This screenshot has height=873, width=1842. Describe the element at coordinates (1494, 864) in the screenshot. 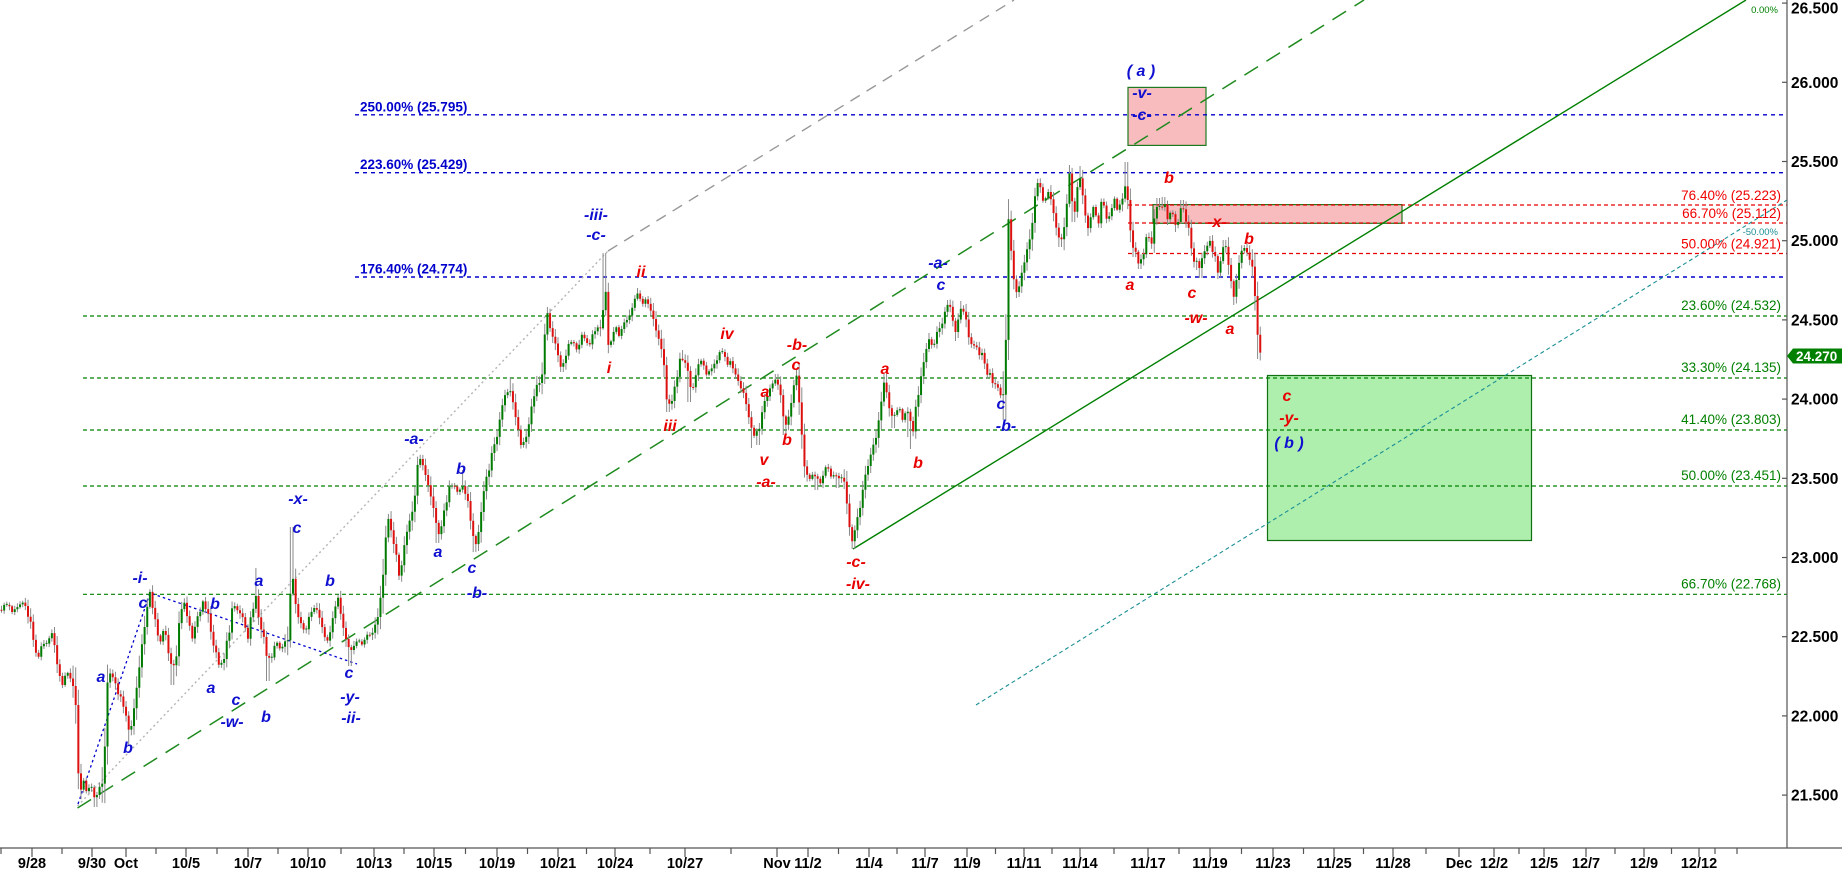

I see `svg-text: 12/2` at that location.